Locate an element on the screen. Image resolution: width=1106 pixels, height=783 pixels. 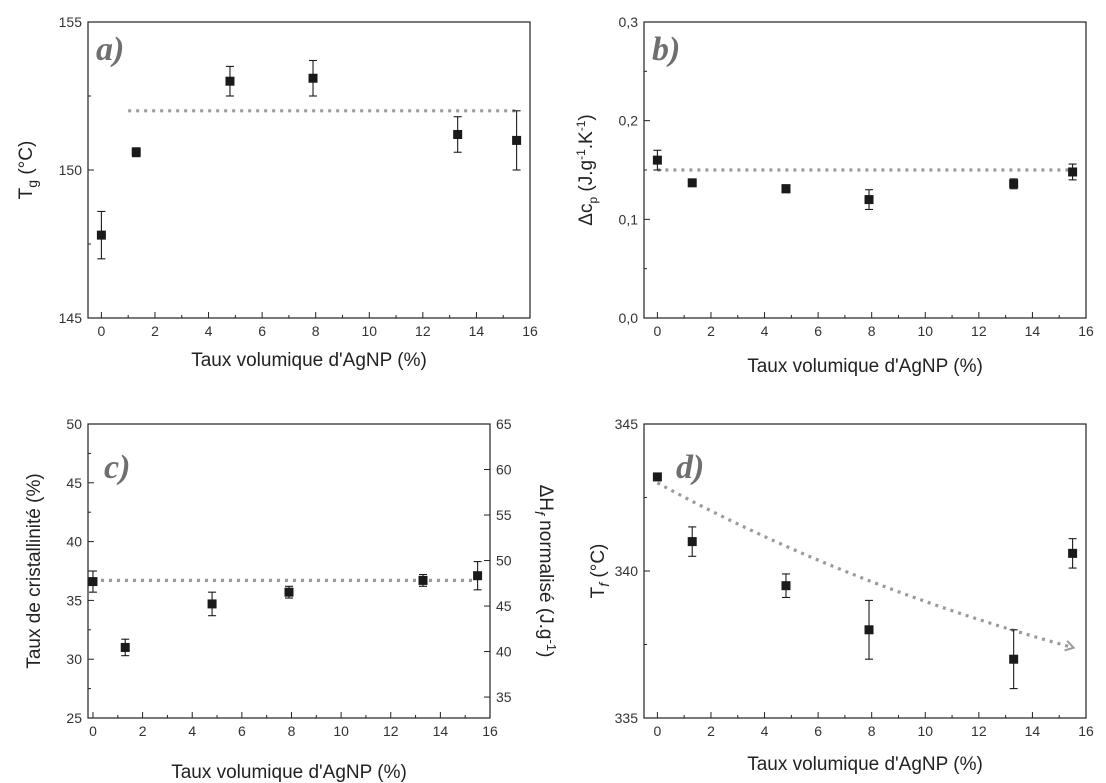
panel-c-label: c) is located at coordinates (117, 467).